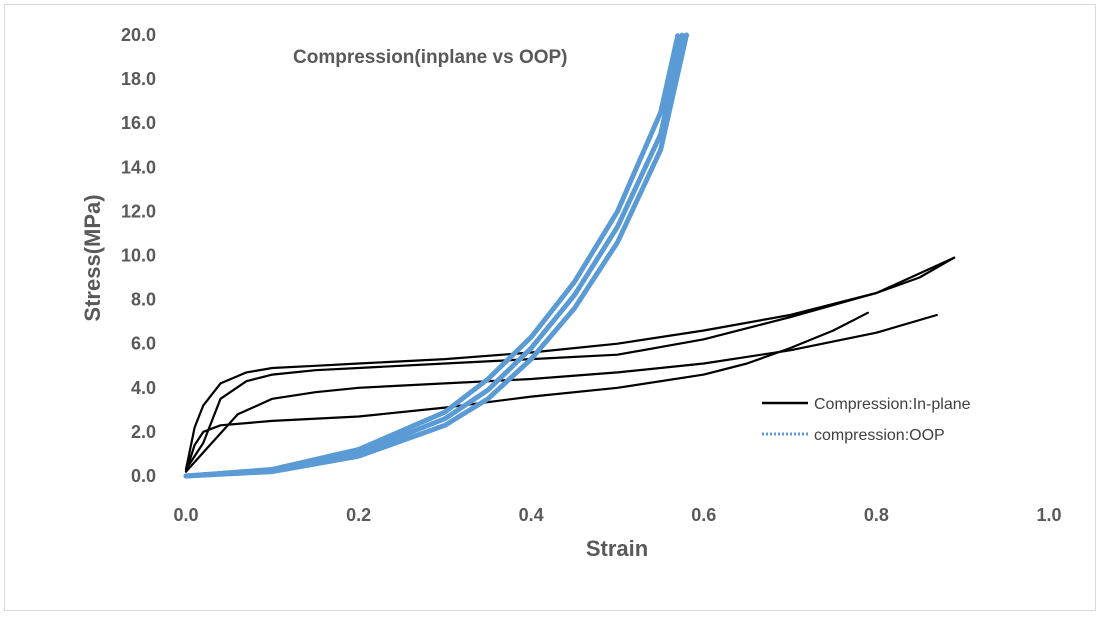 The height and width of the screenshot is (619, 1102). I want to click on x-tick-label: 0.2, so click(358, 515).